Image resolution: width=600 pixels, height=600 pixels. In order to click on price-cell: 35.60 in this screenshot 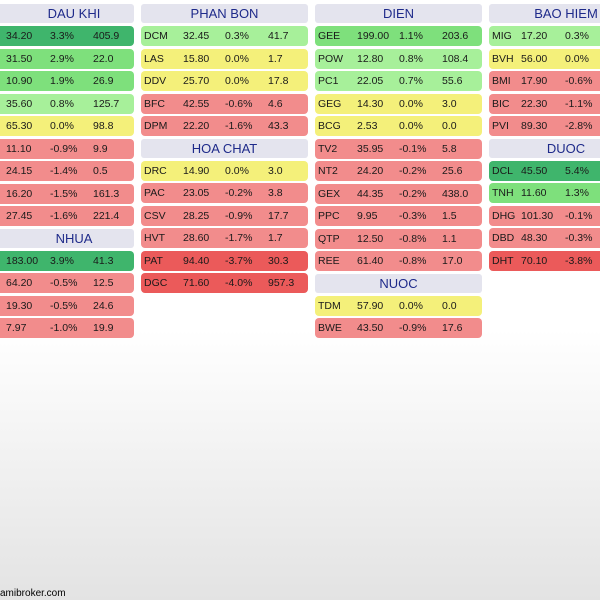, I will do `click(19, 103)`.